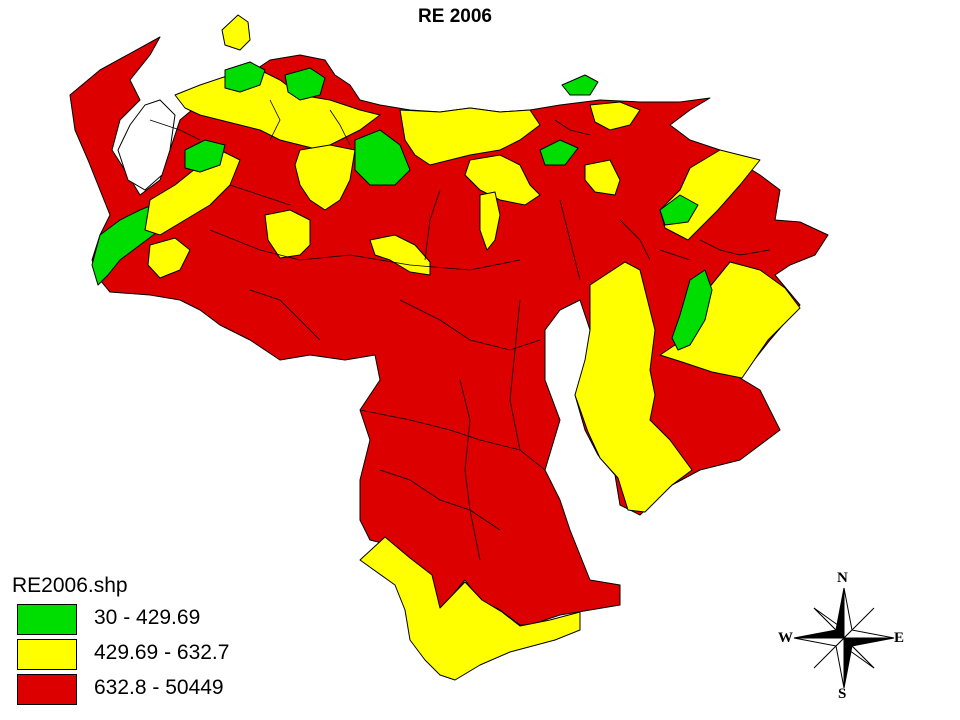 Image resolution: width=960 pixels, height=720 pixels. What do you see at coordinates (47, 689) in the screenshot?
I see `legend-swatch-red` at bounding box center [47, 689].